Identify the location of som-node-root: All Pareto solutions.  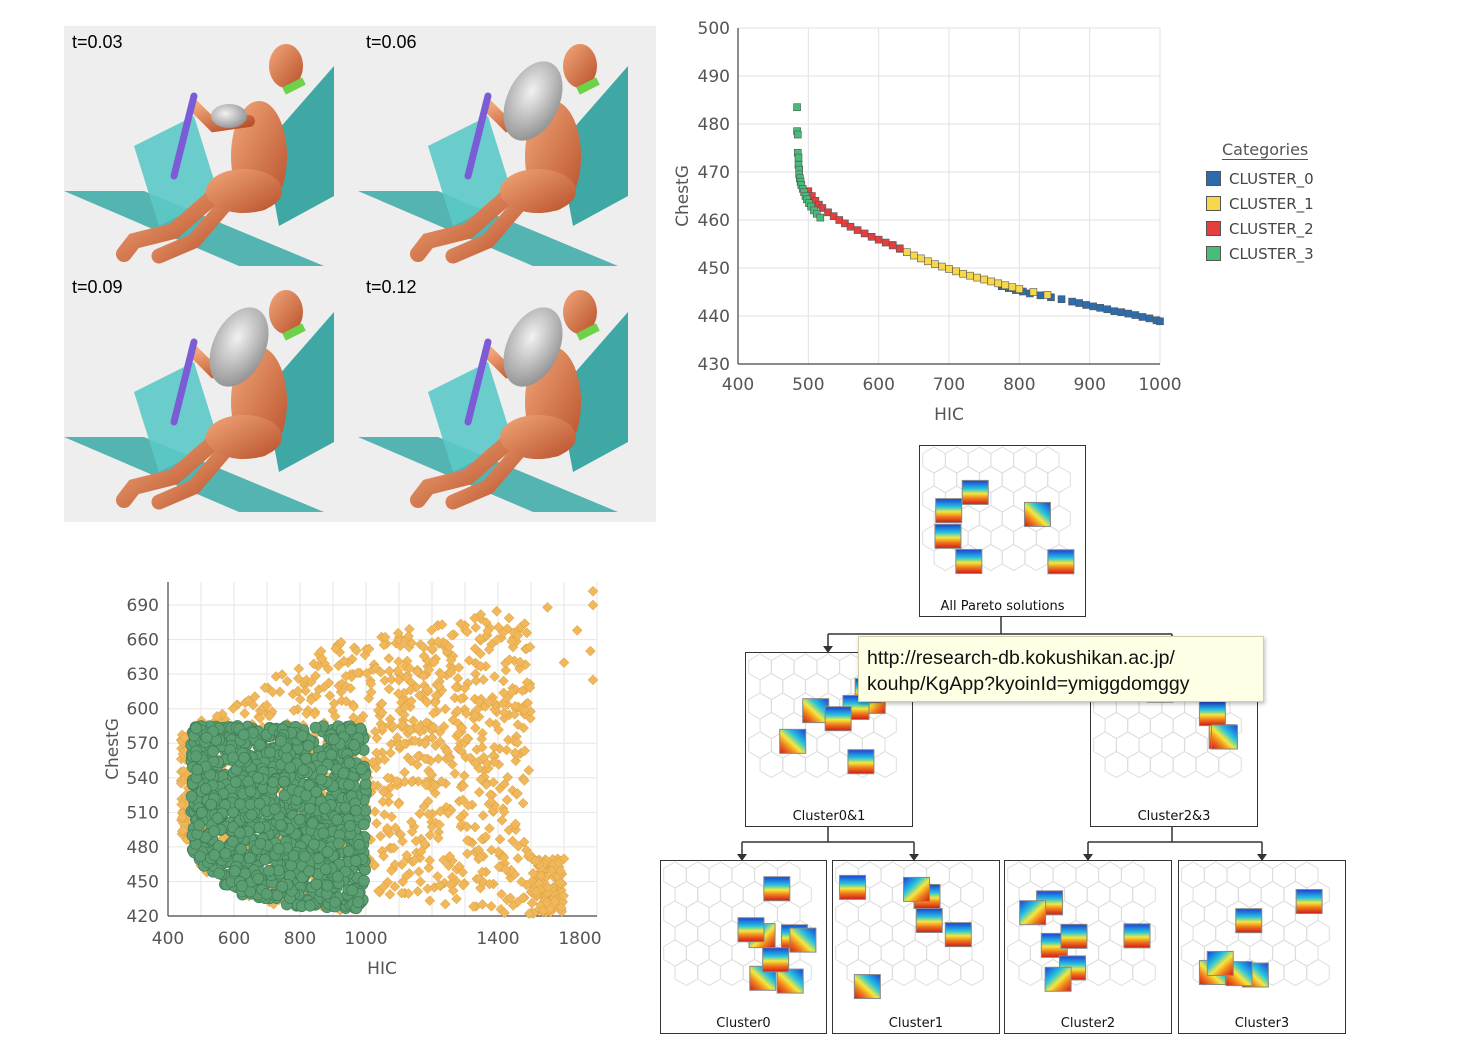
(1002, 531).